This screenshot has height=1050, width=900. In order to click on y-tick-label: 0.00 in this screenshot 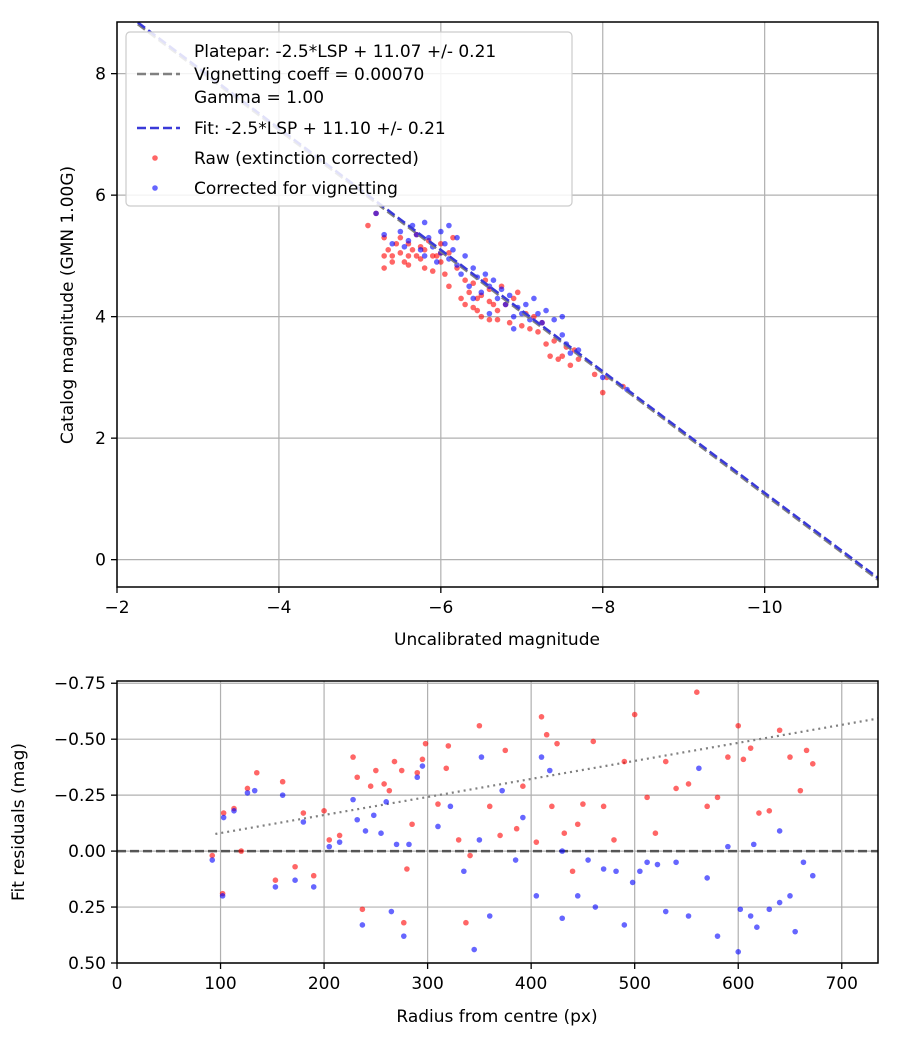, I will do `click(87, 852)`.